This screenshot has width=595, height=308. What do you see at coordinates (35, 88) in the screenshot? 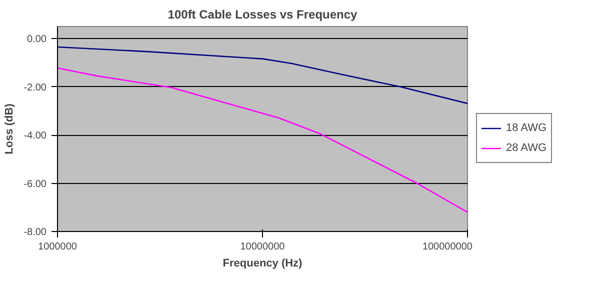
I see `y-tick-label: -2.00` at bounding box center [35, 88].